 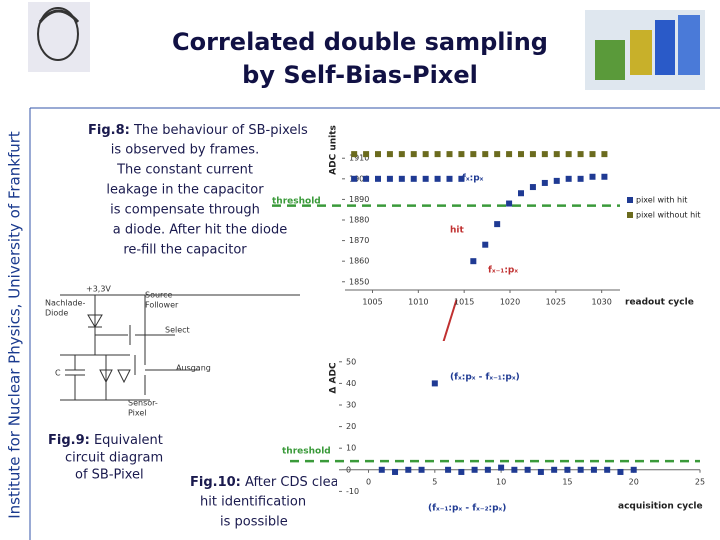 I want to click on caption-line: hit identification, so click(x=253, y=502).